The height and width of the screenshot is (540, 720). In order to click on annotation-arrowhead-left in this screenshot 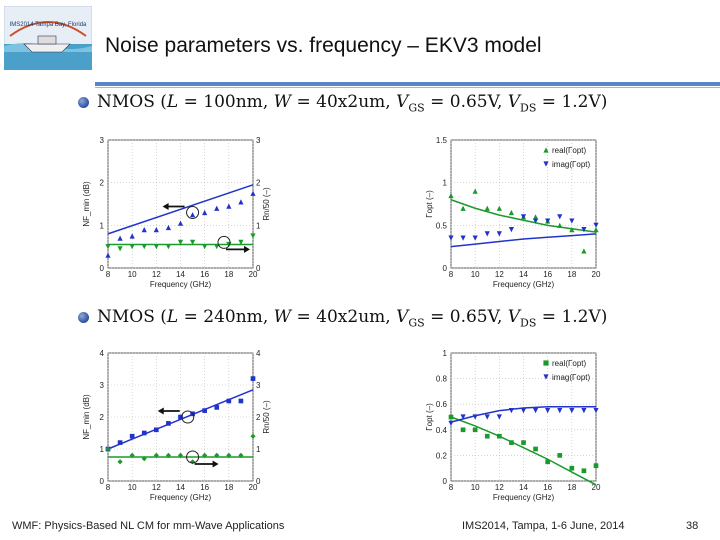, I will do `click(160, 411)`.